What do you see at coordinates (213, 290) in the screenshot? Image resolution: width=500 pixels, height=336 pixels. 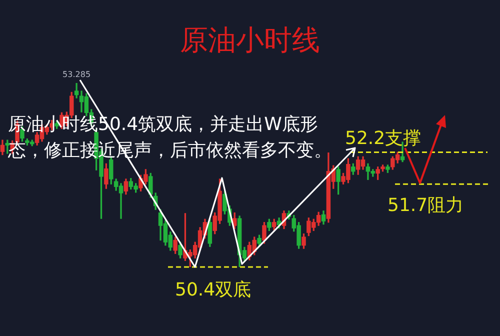 I see `ref-line-label: 50.4双底` at bounding box center [213, 290].